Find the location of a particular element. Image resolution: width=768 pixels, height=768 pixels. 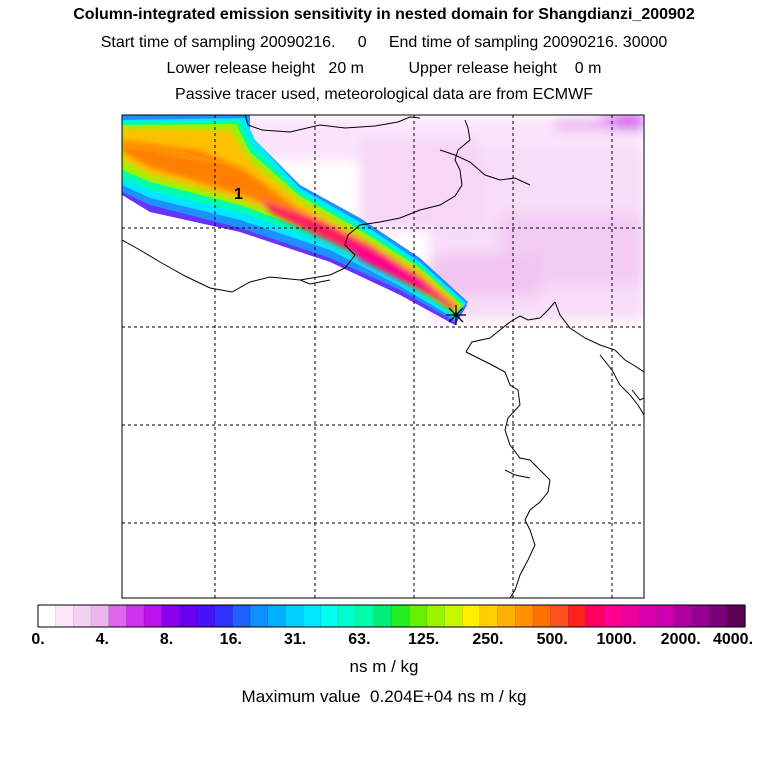

colorbar-tick-label: 4. is located at coordinates (102, 639).